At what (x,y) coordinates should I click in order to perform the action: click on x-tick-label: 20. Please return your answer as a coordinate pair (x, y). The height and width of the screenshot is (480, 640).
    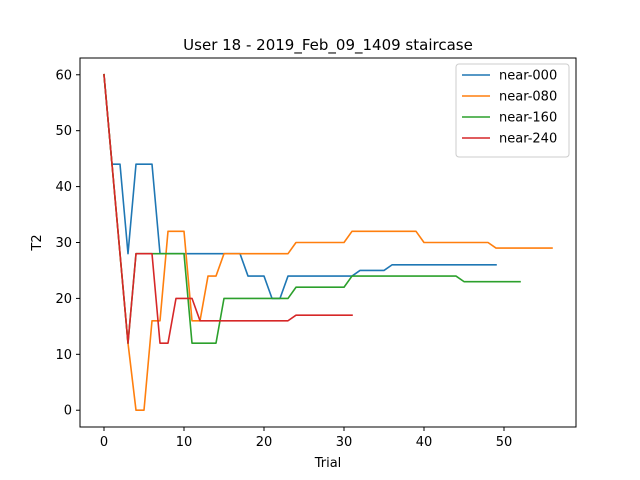
    Looking at the image, I should click on (264, 442).